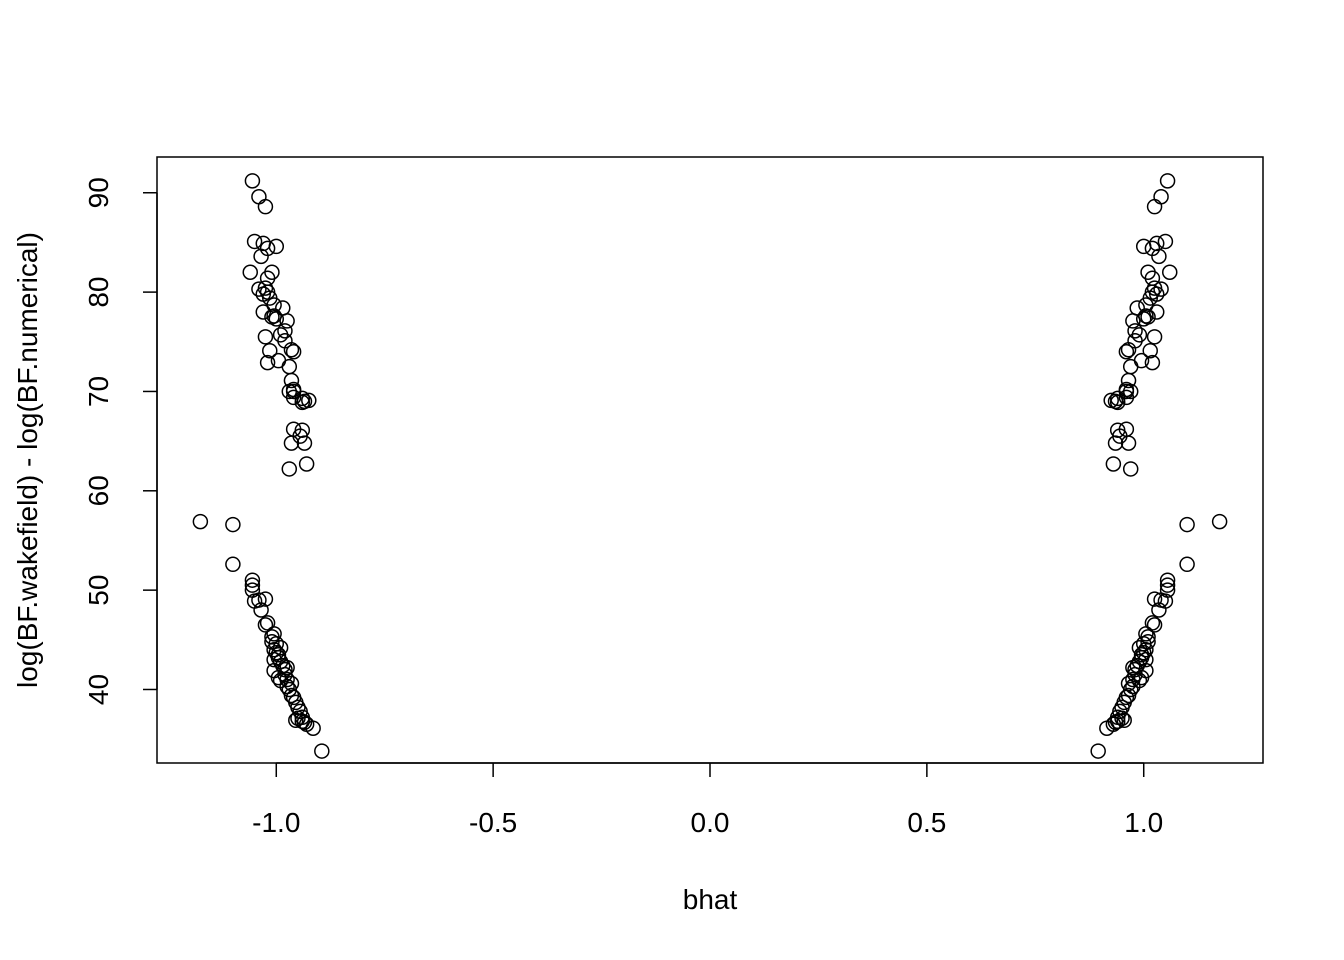 The width and height of the screenshot is (1344, 960). What do you see at coordinates (98, 490) in the screenshot?
I see `y-tick-label: 60` at bounding box center [98, 490].